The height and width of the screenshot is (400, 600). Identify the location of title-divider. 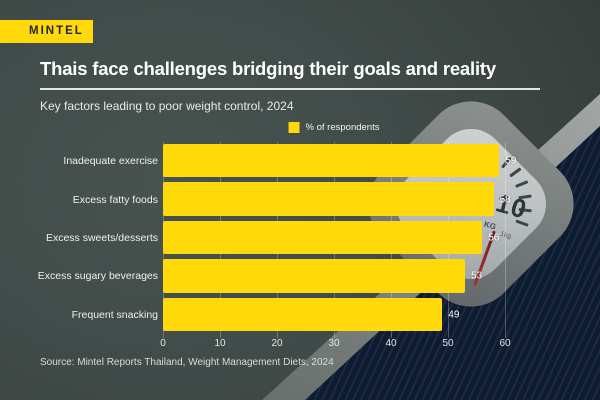
(290, 89).